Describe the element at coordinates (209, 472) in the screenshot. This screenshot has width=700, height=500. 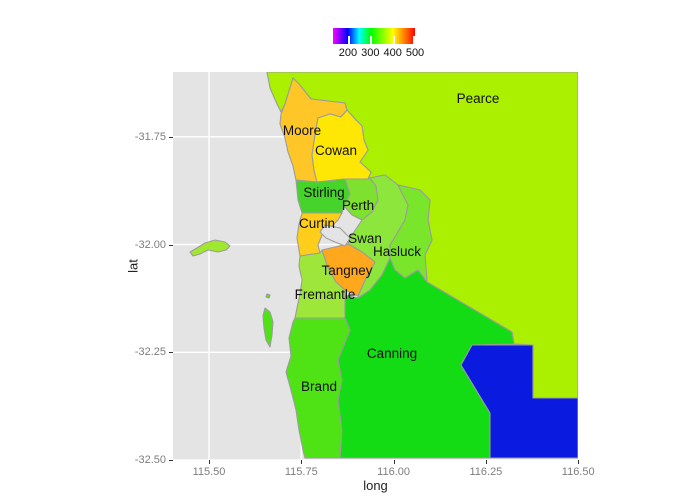
I see `x-tick-label: 115.50` at that location.